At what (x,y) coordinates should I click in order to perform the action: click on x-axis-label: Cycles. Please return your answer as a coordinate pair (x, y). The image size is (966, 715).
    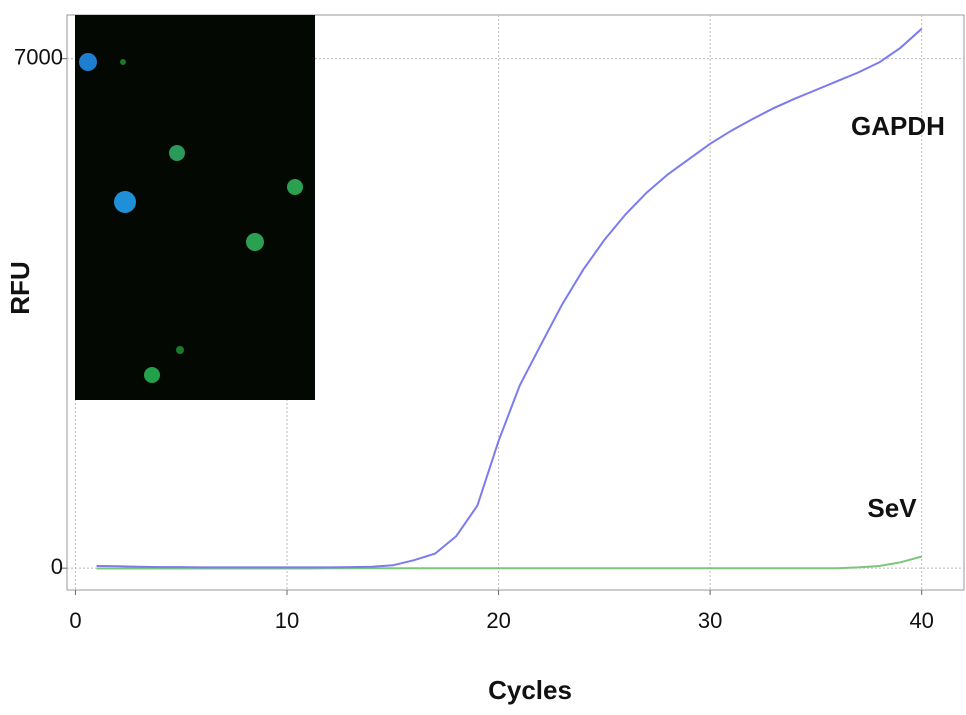
    Looking at the image, I should click on (530, 690).